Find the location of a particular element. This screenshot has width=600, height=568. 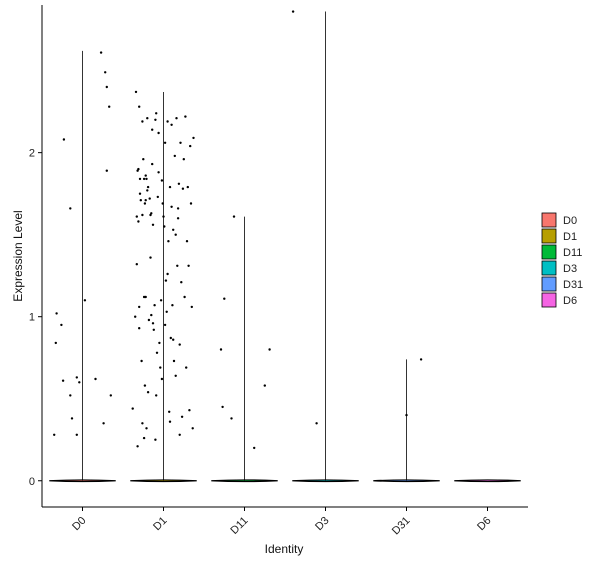

y-tick-label: 0 is located at coordinates (32, 482).